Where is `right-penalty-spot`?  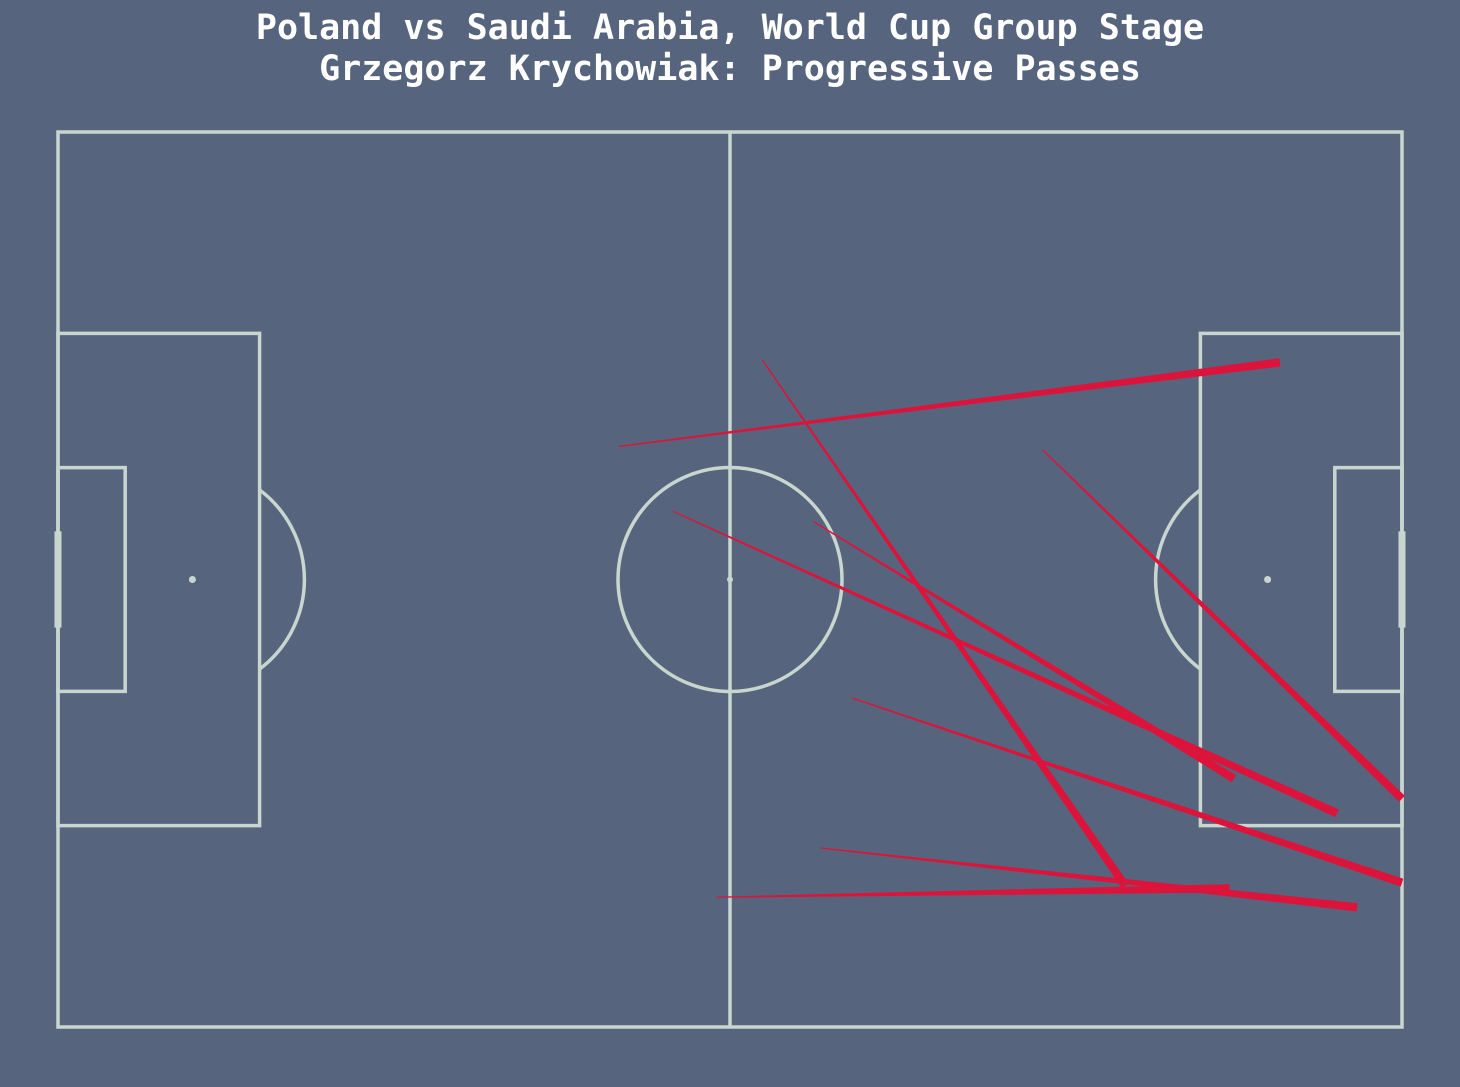
right-penalty-spot is located at coordinates (1268, 579).